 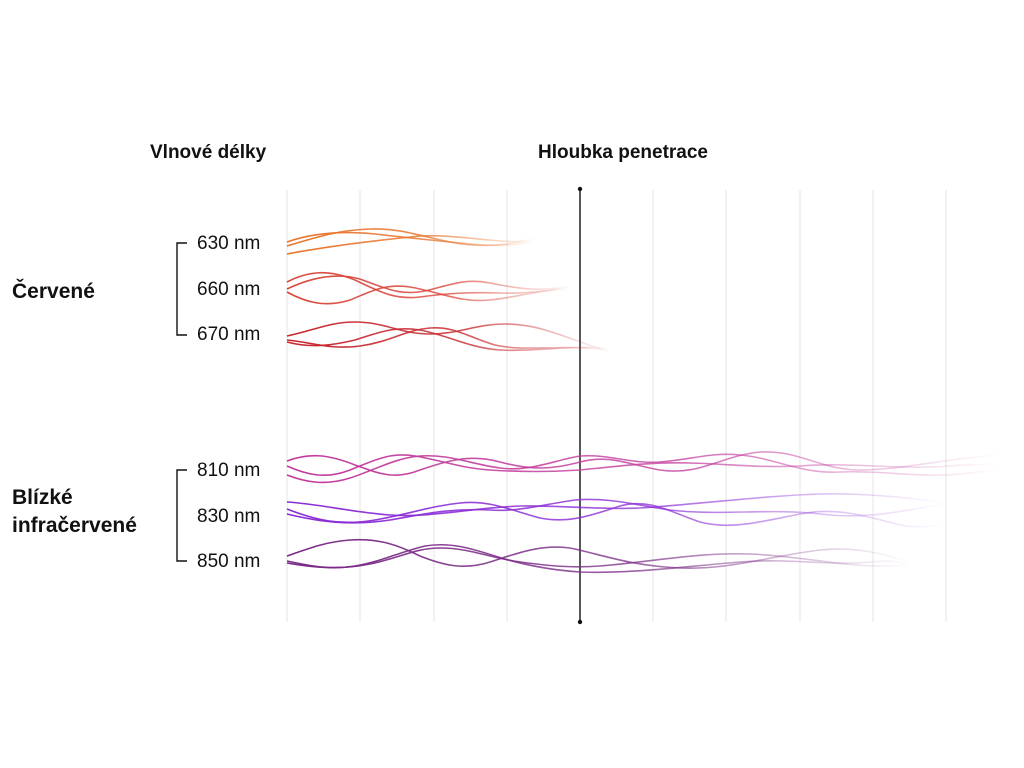 I want to click on wave-810nm, so click(x=643, y=467).